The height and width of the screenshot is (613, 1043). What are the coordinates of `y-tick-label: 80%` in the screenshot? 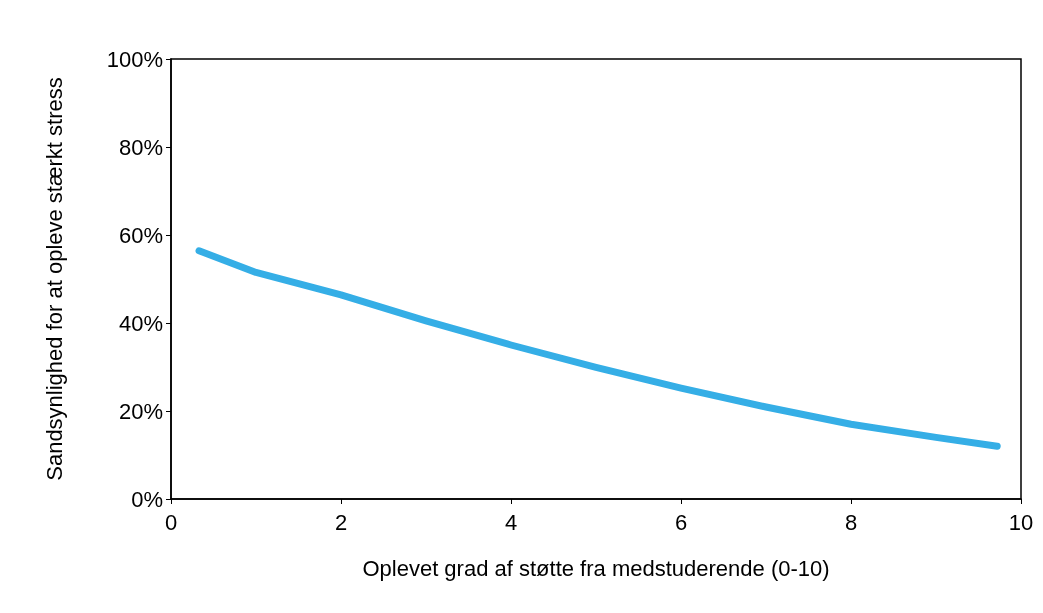 It's located at (140, 147).